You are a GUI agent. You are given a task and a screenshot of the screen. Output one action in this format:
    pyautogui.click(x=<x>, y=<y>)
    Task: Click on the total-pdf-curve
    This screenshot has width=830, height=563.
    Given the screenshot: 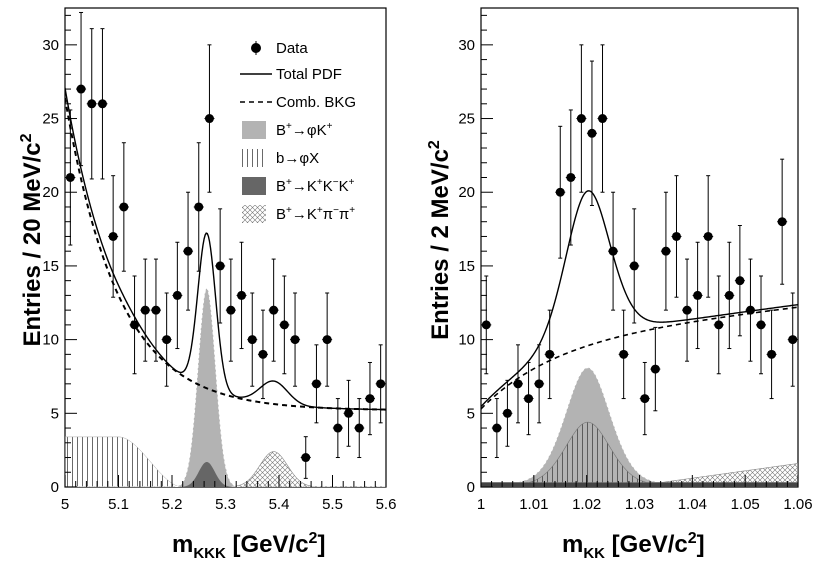 What is the action you would take?
    pyautogui.click(x=639, y=298)
    